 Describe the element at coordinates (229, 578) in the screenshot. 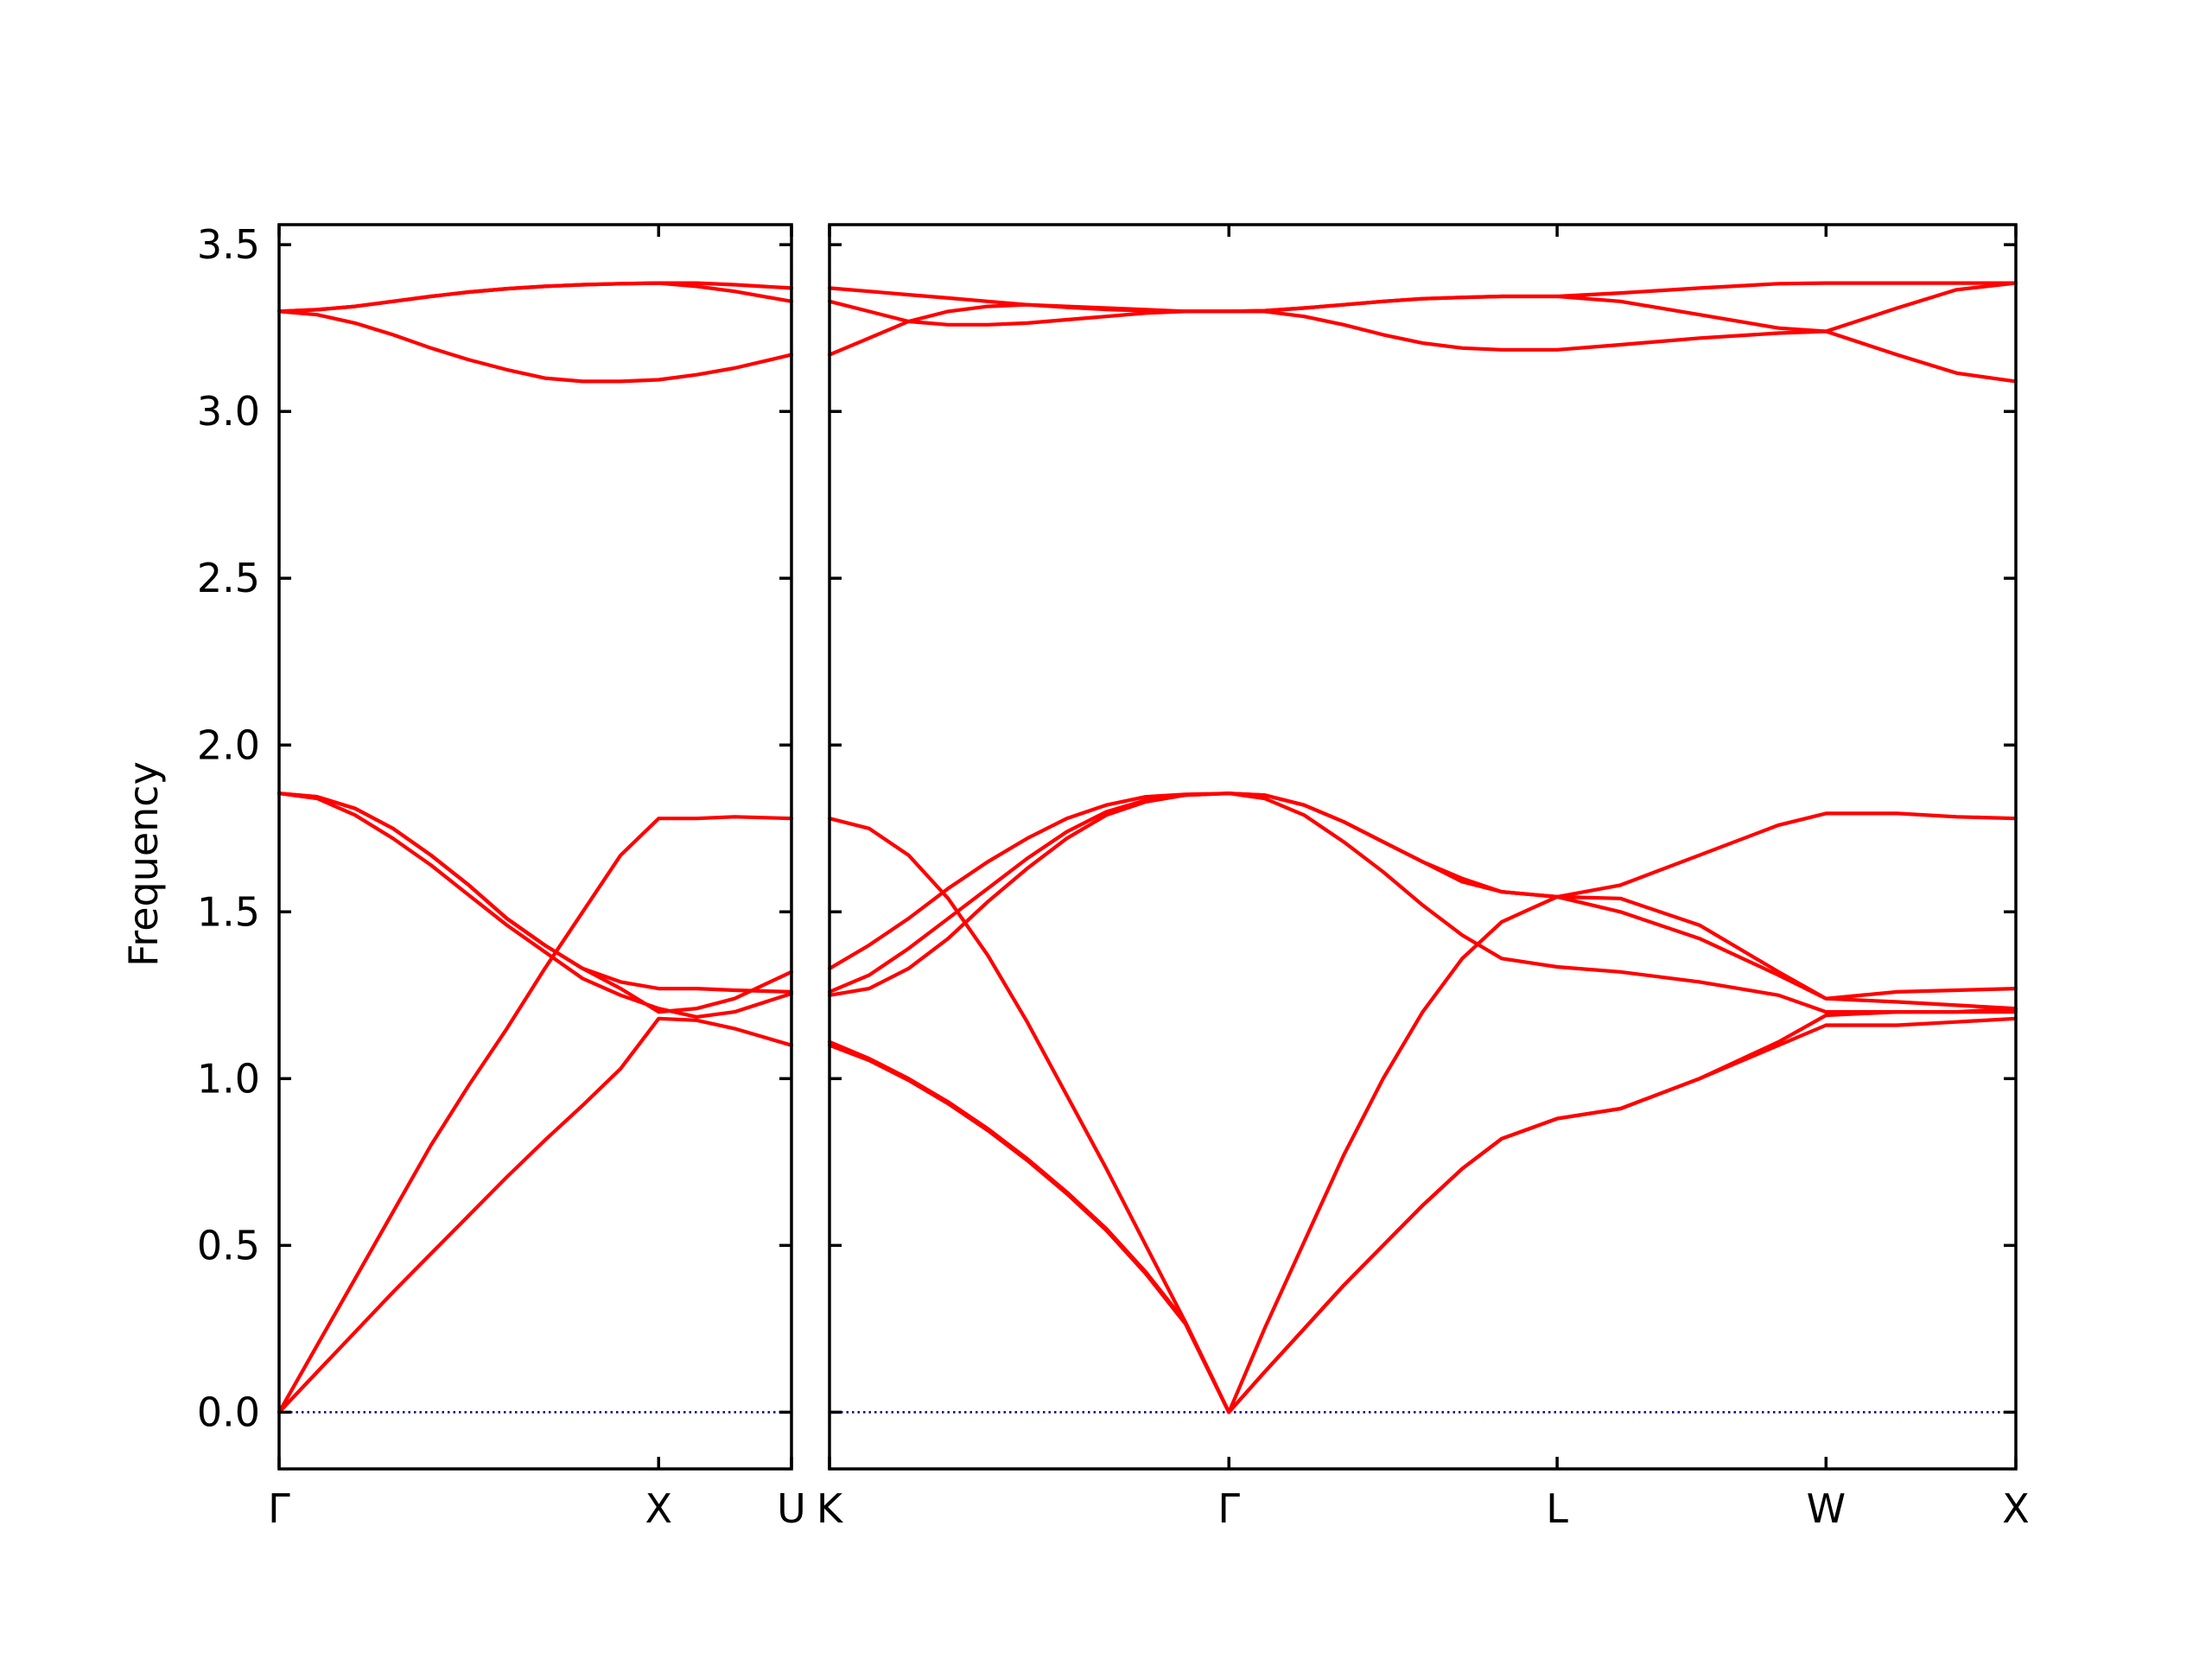

I see `y-tick-label: 2.5` at that location.